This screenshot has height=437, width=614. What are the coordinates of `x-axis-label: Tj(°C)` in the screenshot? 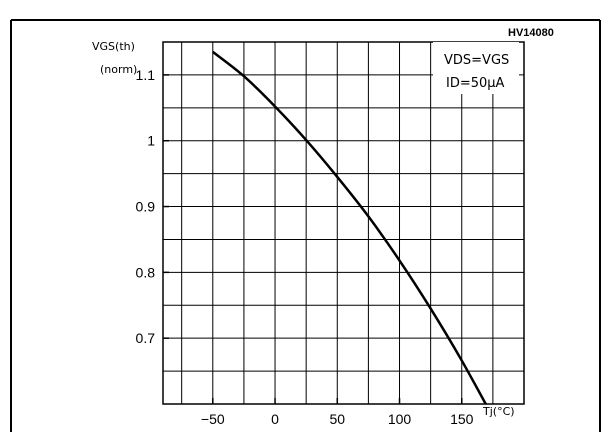 It's located at (498, 411).